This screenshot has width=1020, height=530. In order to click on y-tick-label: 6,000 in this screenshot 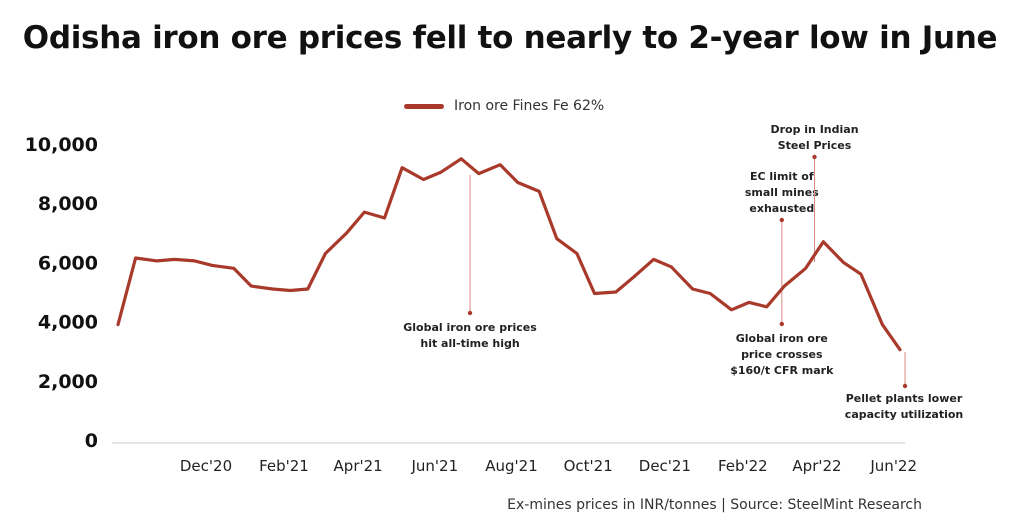, I will do `click(68, 263)`.